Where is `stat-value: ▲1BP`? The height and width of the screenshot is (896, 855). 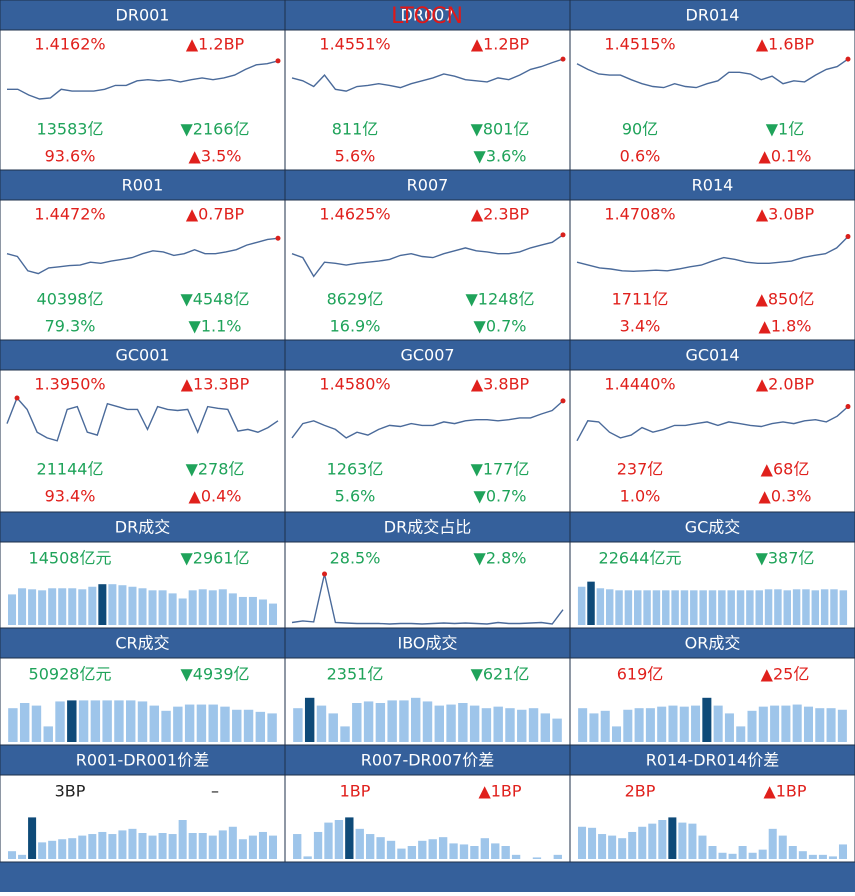
stat-value: ▲1BP is located at coordinates (499, 791).